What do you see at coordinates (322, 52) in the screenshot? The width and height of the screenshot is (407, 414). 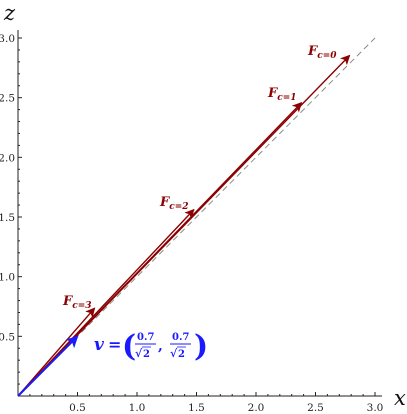 I see `force-label-c0: Fc=0` at bounding box center [322, 52].